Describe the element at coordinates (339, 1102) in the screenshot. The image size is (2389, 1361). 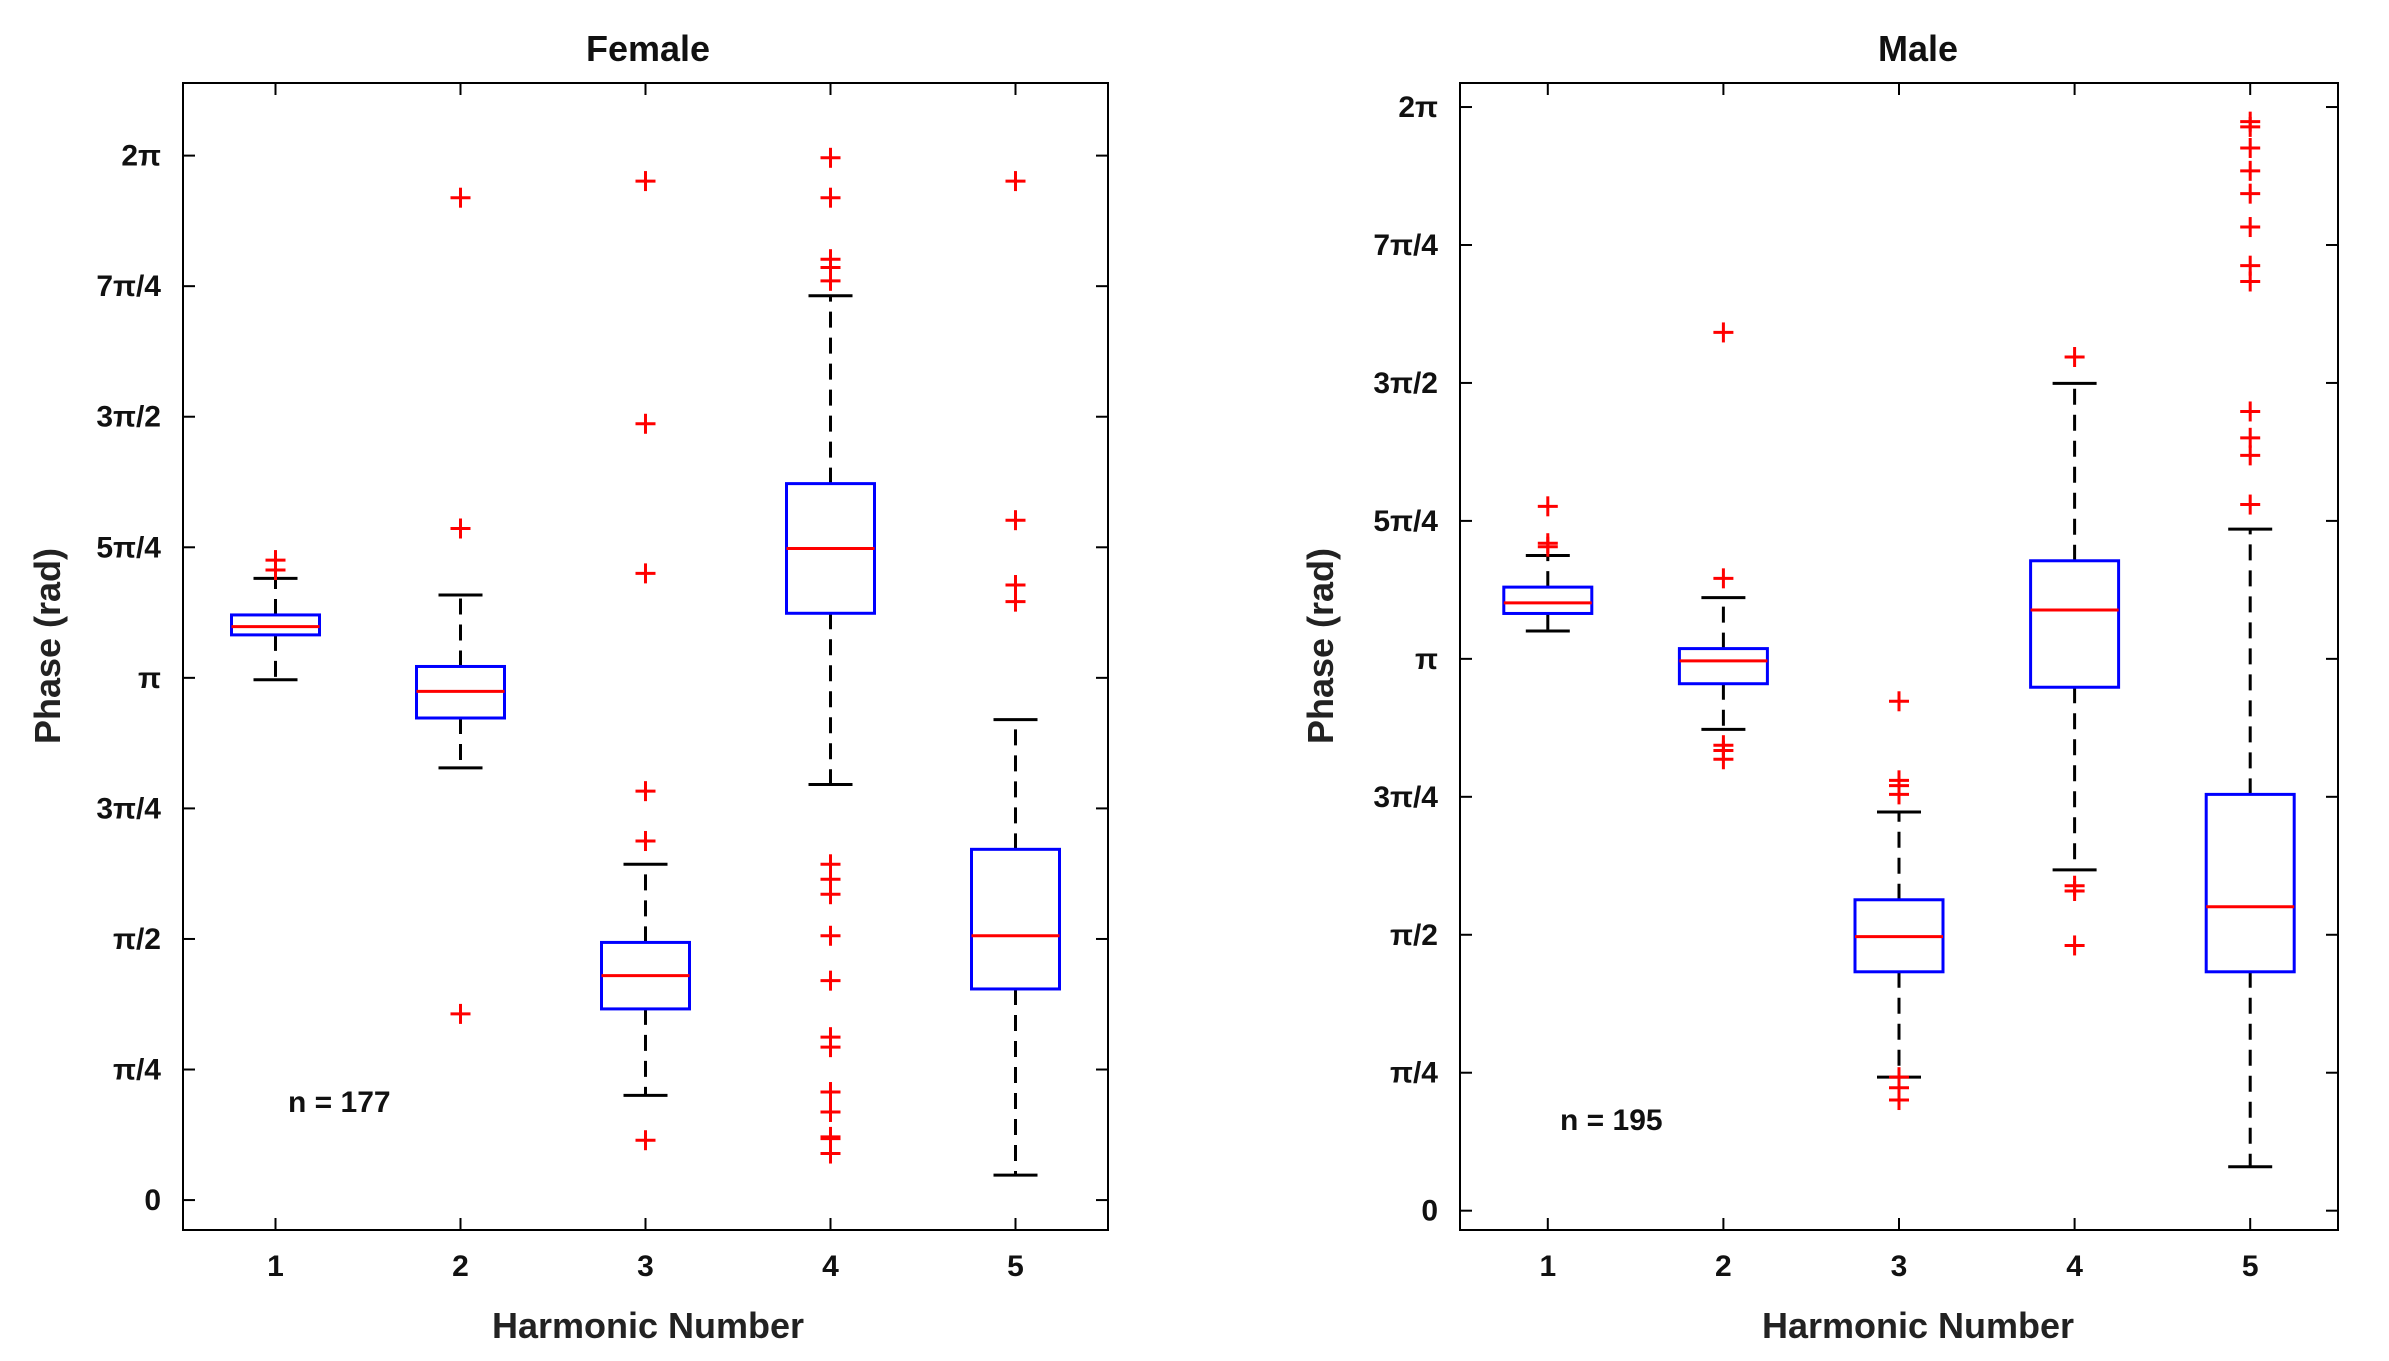
I see `sample-size-label: n = 177` at that location.